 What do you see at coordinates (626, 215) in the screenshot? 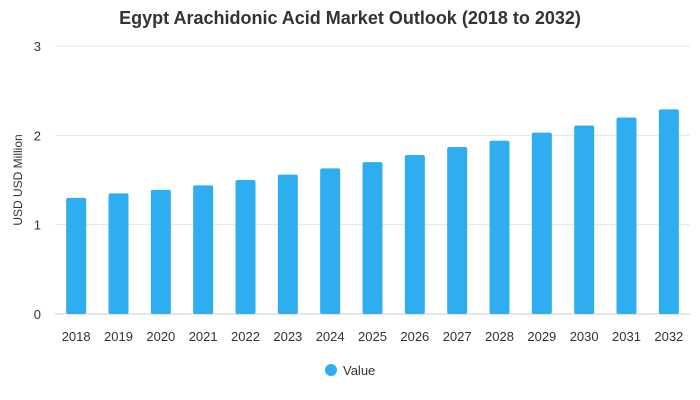
I see `bar-2031` at bounding box center [626, 215].